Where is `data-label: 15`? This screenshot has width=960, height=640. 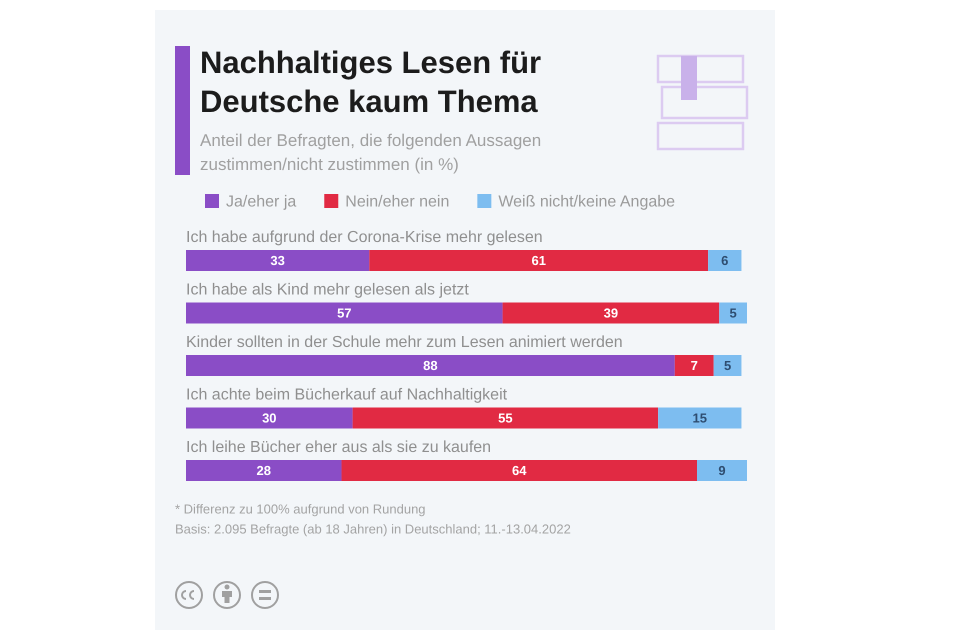 data-label: 15 is located at coordinates (700, 418).